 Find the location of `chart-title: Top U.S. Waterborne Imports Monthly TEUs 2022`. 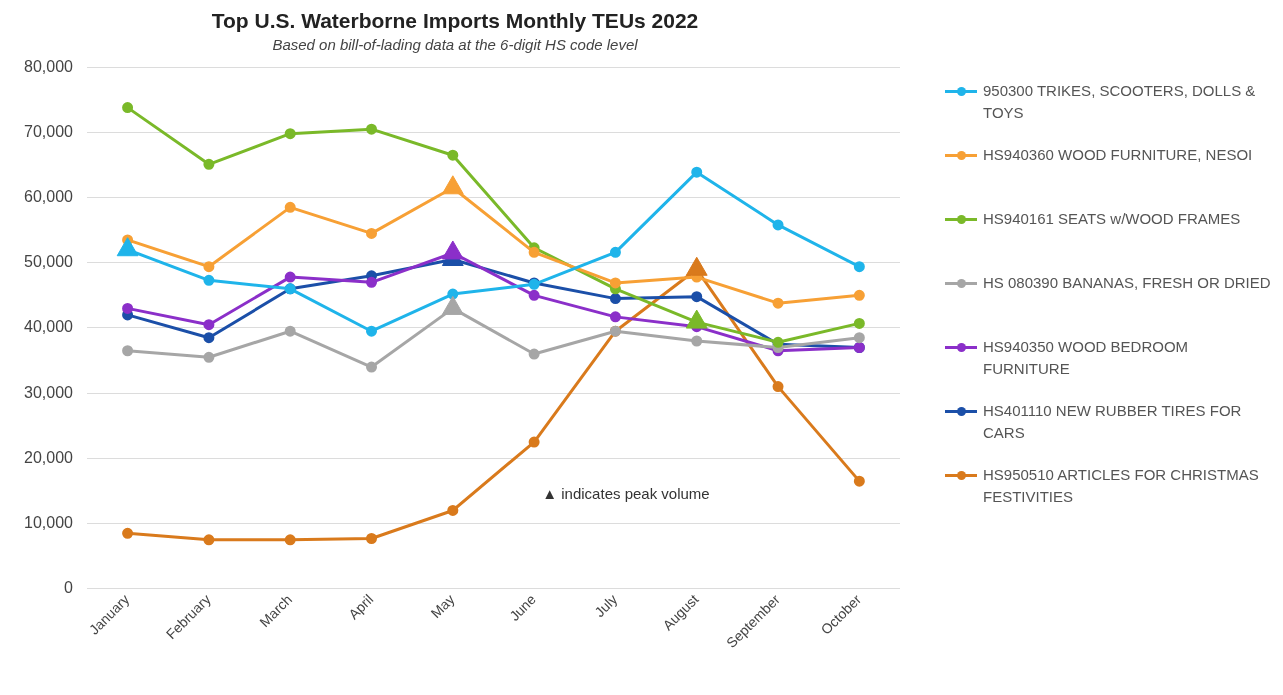

chart-title: Top U.S. Waterborne Imports Monthly TEUs 2022 is located at coordinates (455, 21).